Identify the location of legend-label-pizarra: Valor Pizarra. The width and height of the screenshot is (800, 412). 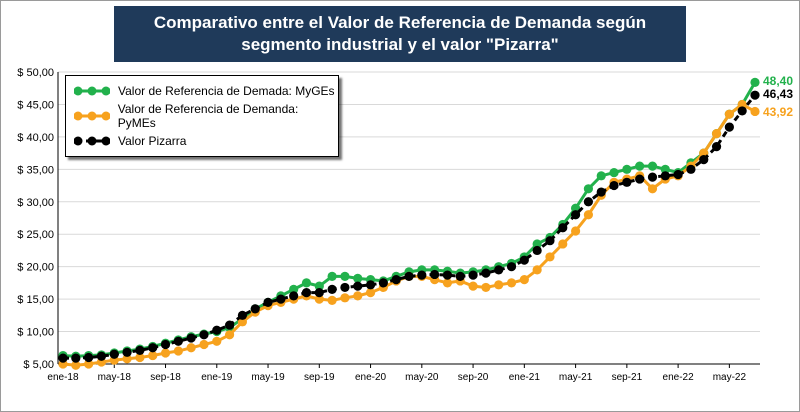
(152, 141).